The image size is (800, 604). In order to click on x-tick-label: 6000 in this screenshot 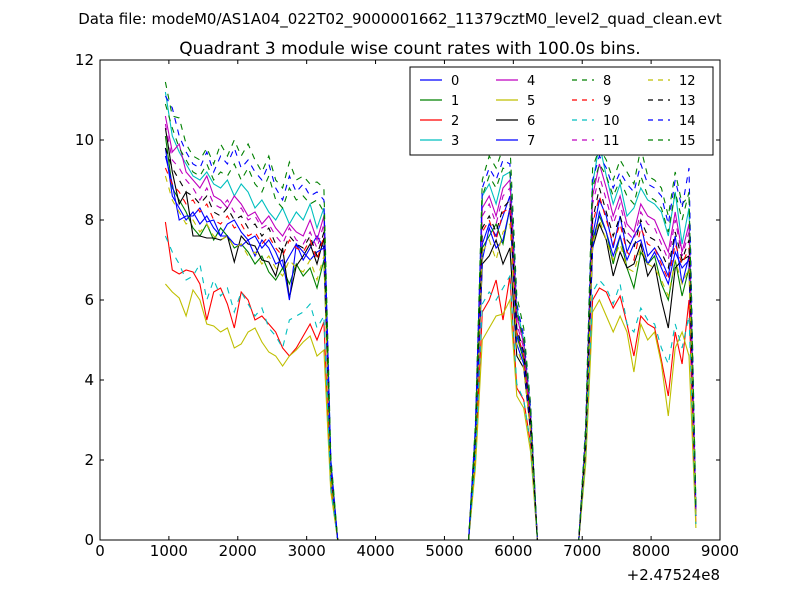, I will do `click(513, 551)`.